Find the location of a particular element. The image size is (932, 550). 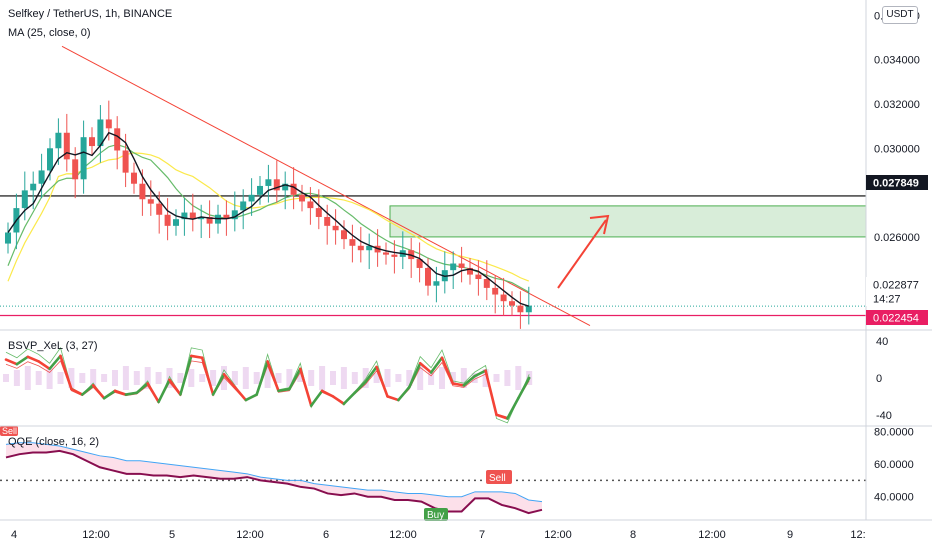

symbol-legend: Selfkey / TetherUS, 1h, BINANCE is located at coordinates (90, 14).